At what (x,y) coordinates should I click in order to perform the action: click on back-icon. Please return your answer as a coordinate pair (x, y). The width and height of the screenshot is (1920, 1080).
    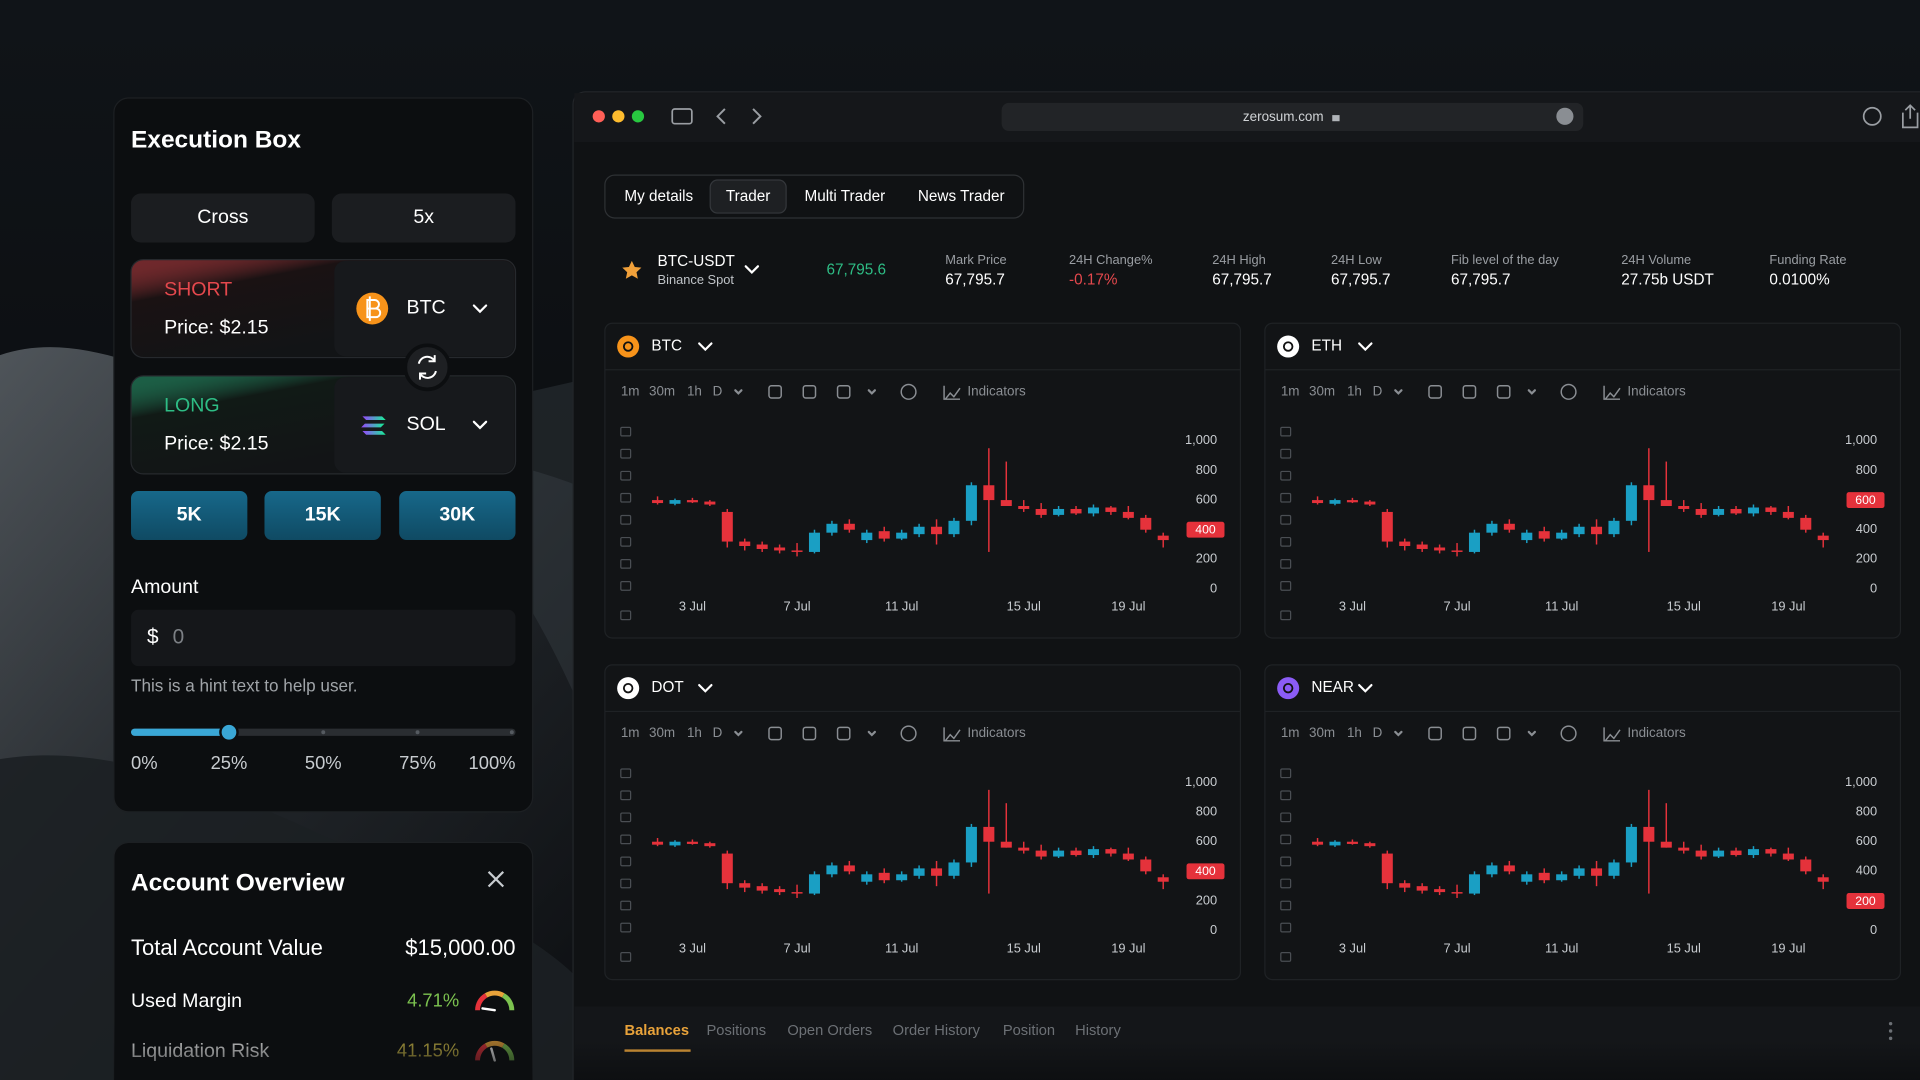
    Looking at the image, I should click on (721, 116).